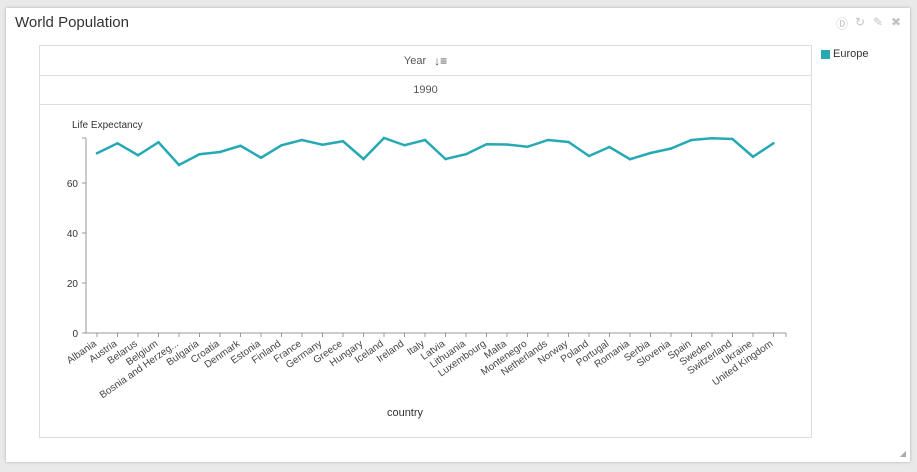 This screenshot has height=472, width=917. I want to click on y-tick-label: 40, so click(73, 234).